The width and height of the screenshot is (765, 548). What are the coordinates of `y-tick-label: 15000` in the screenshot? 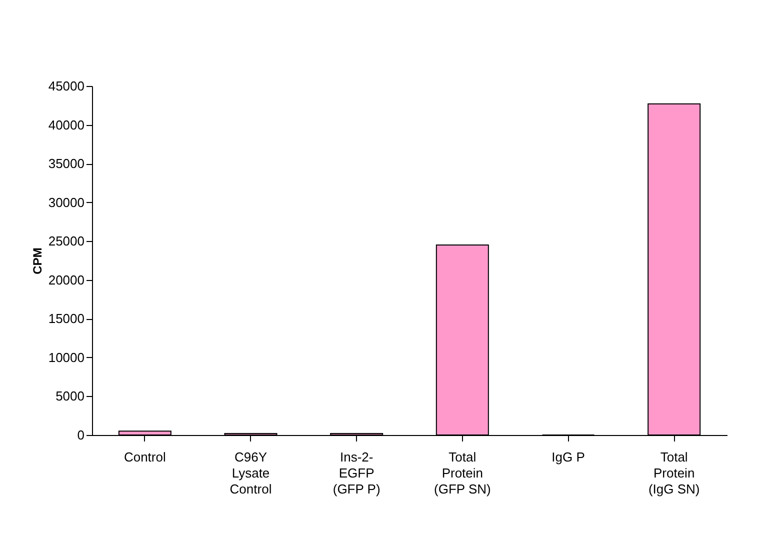 It's located at (66, 318).